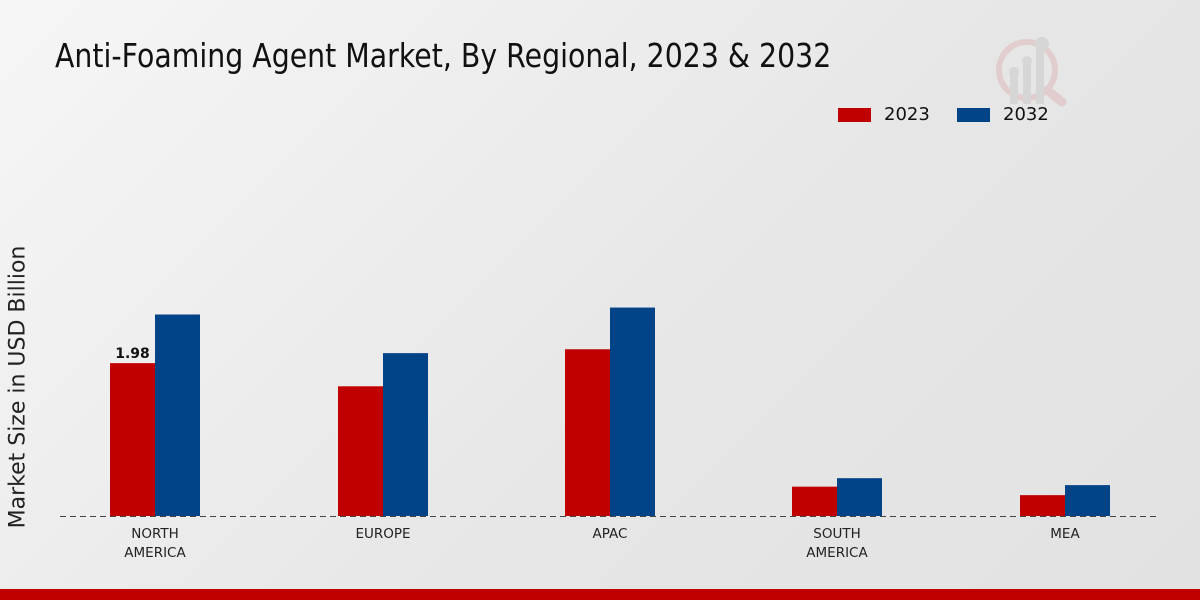 Image resolution: width=1200 pixels, height=600 pixels. What do you see at coordinates (973, 114) in the screenshot?
I see `legend-swatch-2032` at bounding box center [973, 114].